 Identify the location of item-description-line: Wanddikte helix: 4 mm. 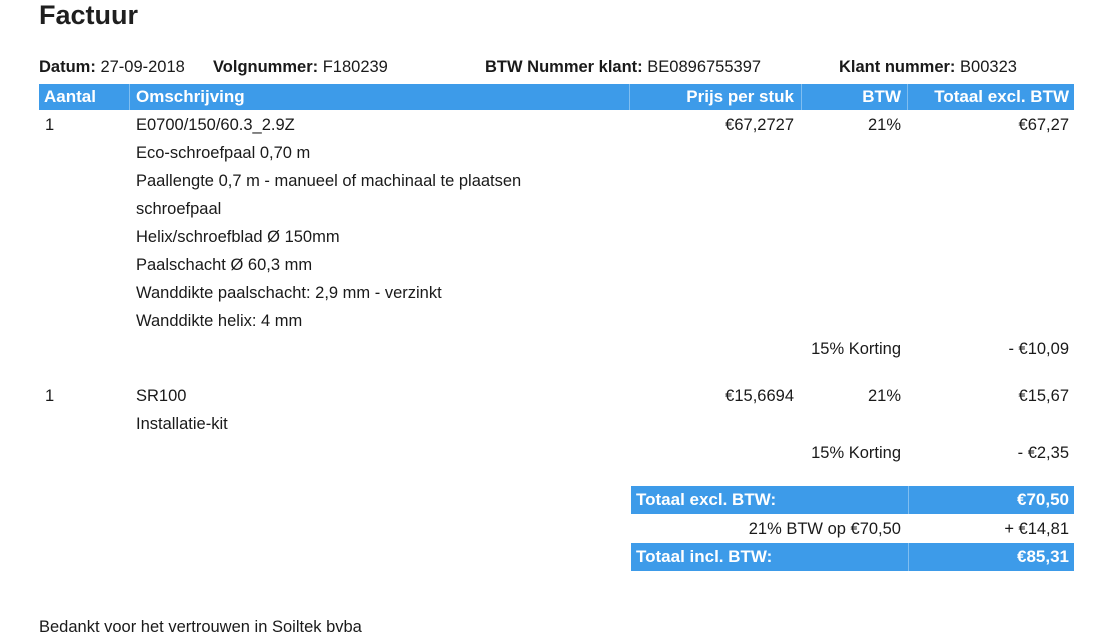
(219, 321).